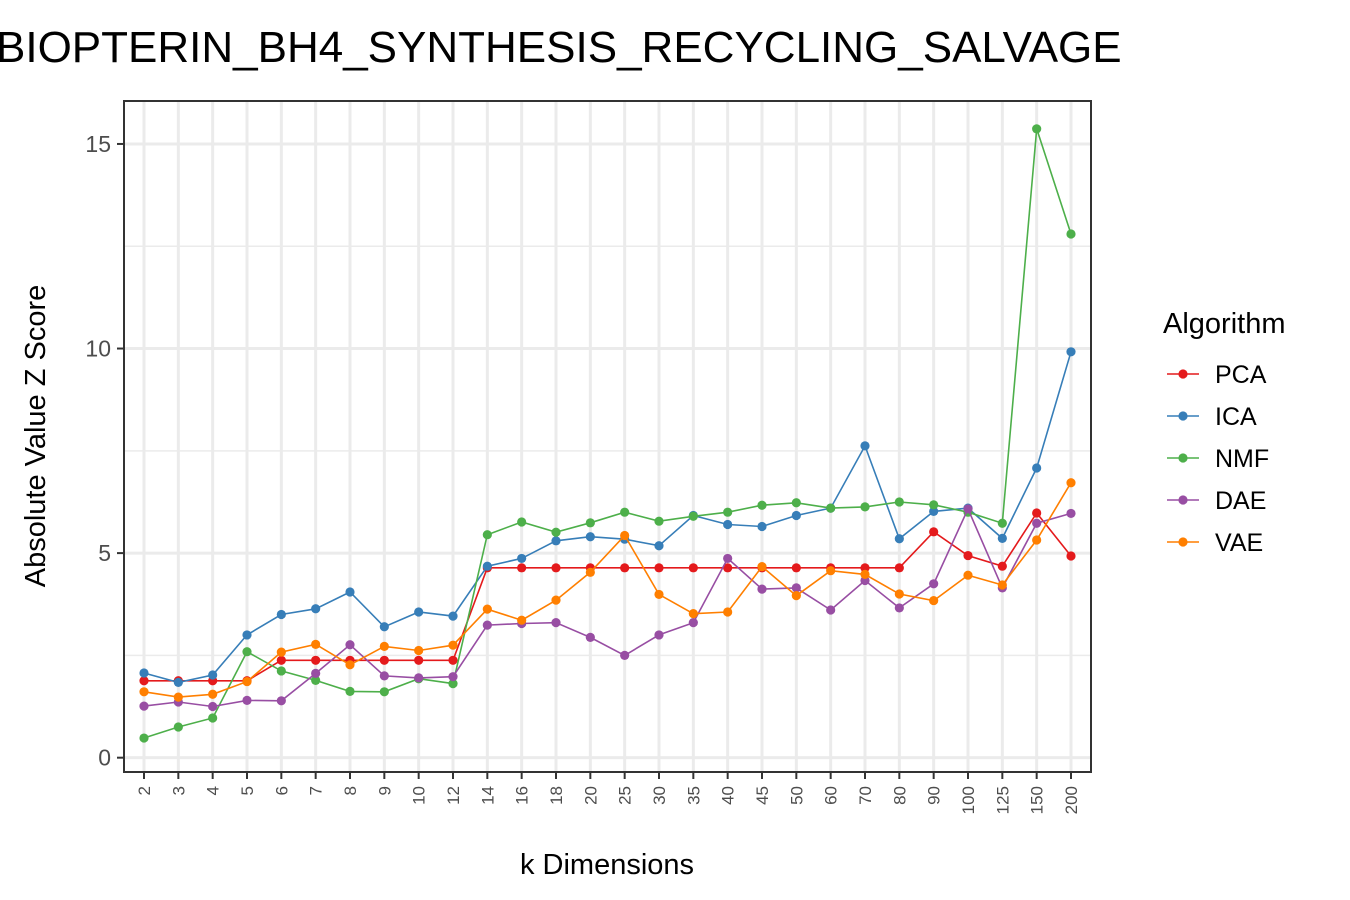 This screenshot has width=1350, height=900. What do you see at coordinates (728, 795) in the screenshot?
I see `x-tick-label: 40` at bounding box center [728, 795].